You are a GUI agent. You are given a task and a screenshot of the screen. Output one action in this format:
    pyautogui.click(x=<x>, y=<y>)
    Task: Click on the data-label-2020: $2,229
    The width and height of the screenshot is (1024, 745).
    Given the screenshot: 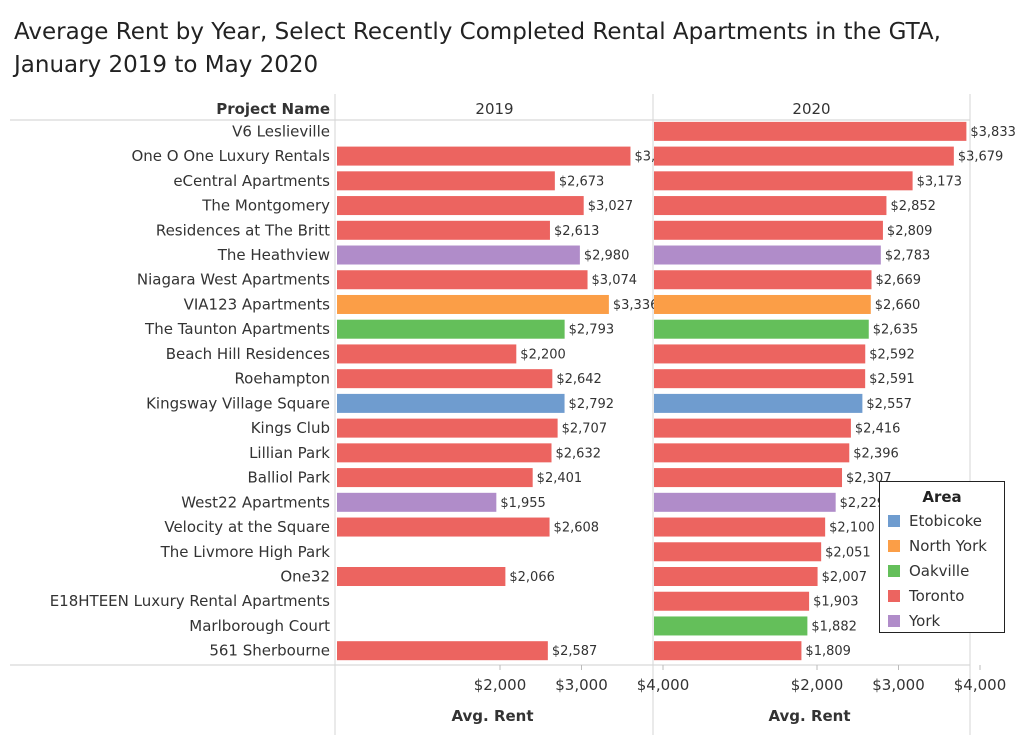 What is the action you would take?
    pyautogui.click(x=863, y=503)
    